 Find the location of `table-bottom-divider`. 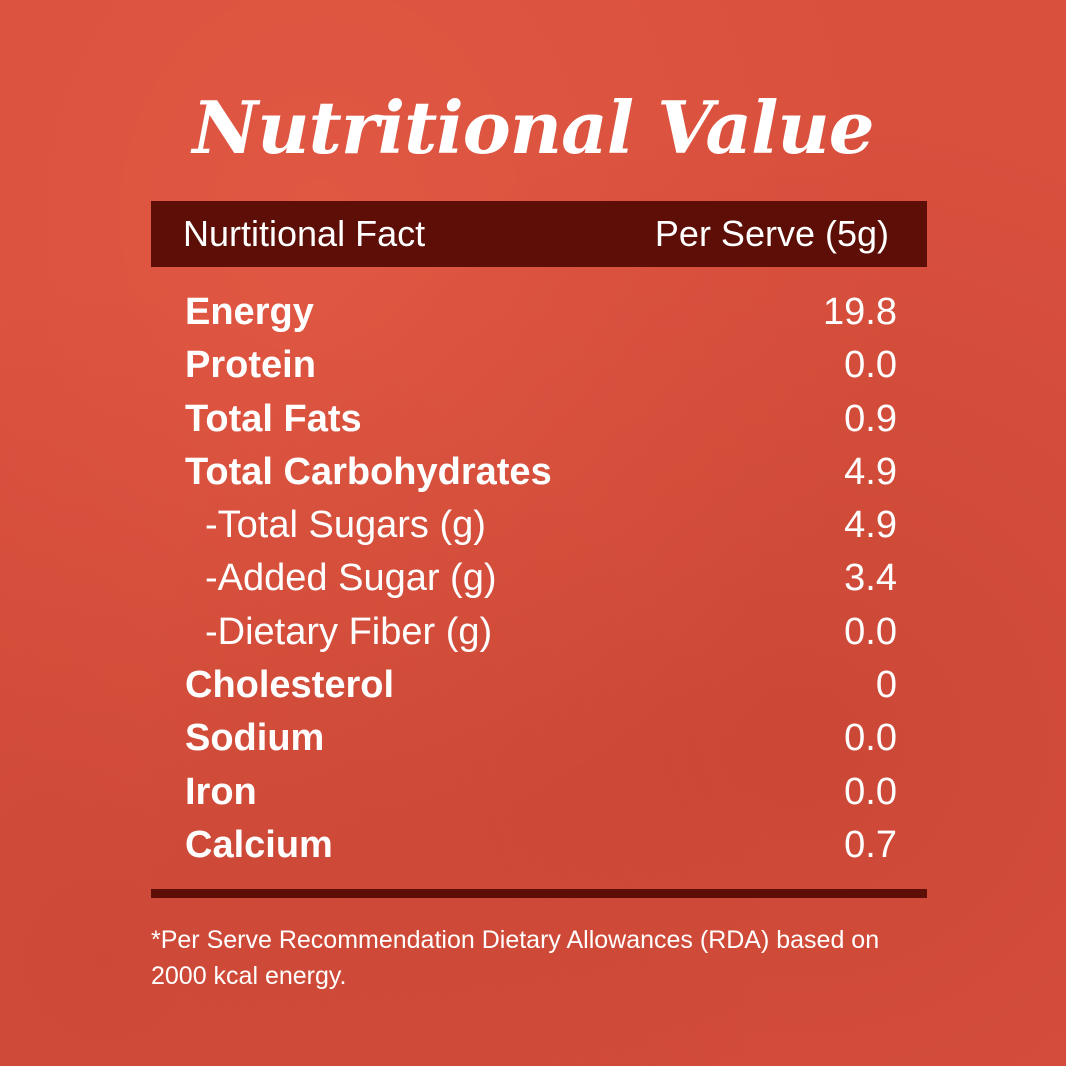

table-bottom-divider is located at coordinates (539, 893).